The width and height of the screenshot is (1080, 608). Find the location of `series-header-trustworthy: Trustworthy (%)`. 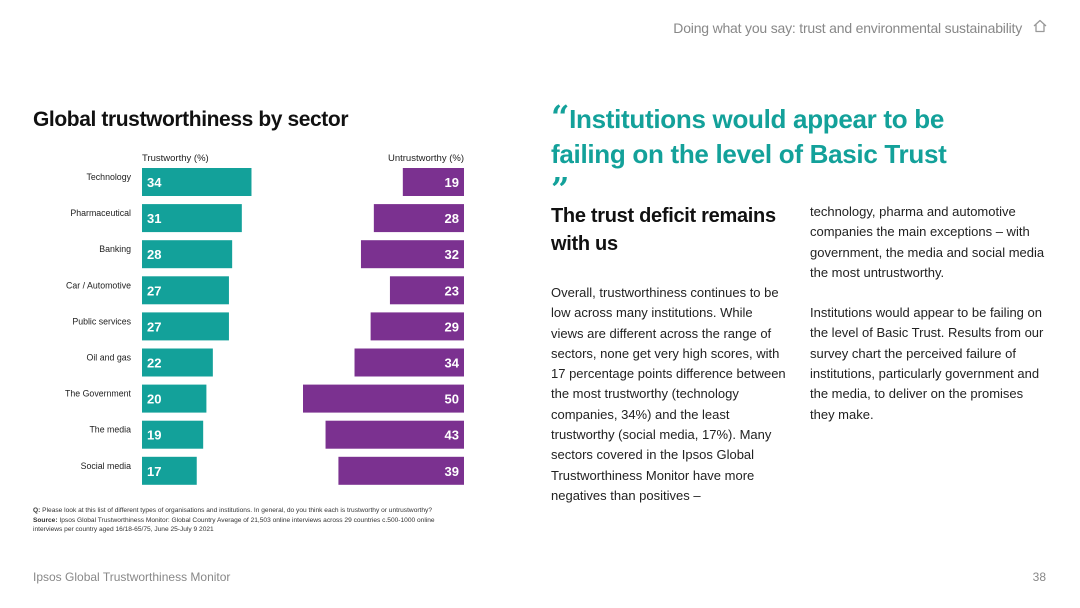

series-header-trustworthy: Trustworthy (%) is located at coordinates (175, 158).